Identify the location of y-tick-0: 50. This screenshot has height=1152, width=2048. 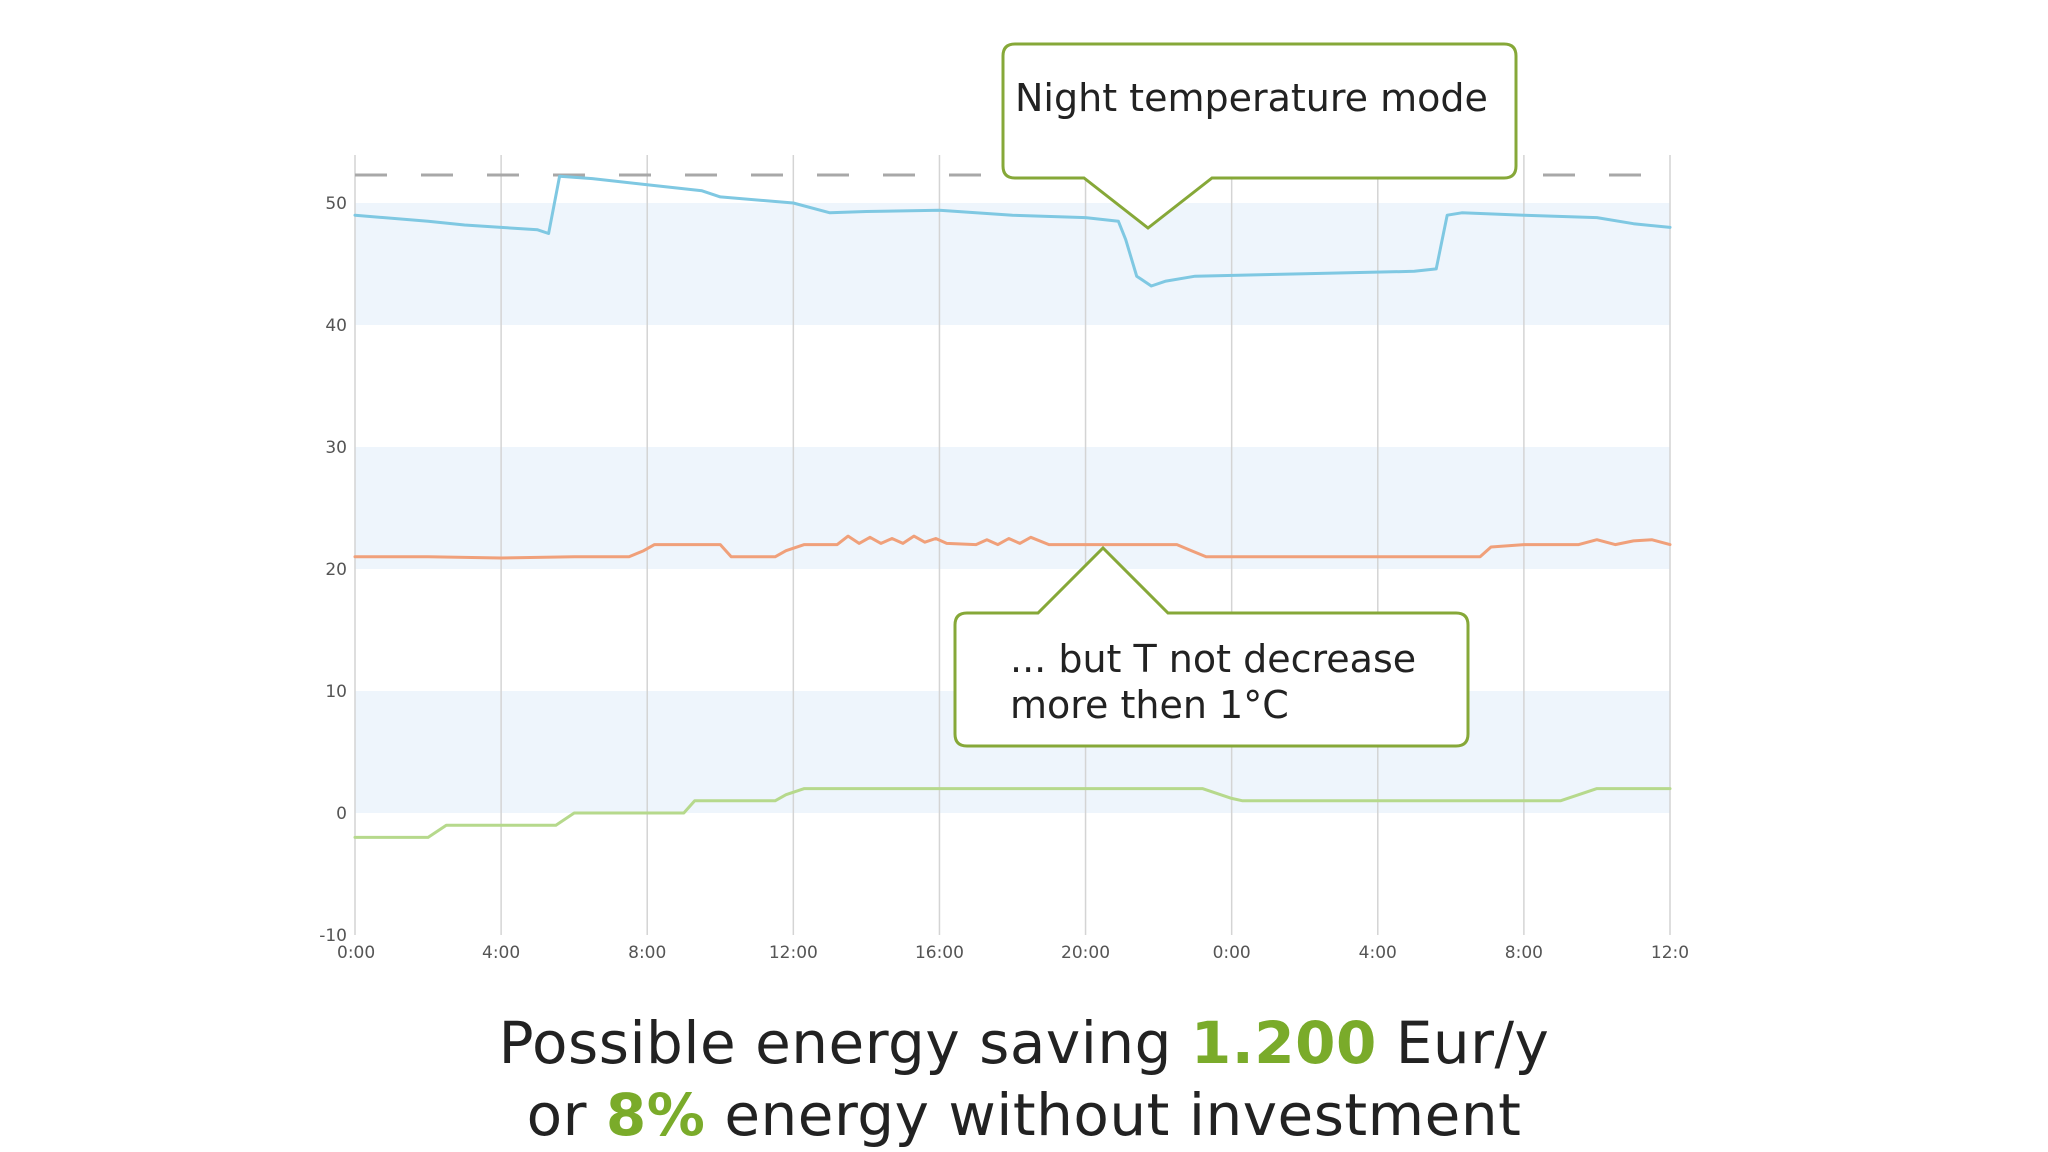
(336, 204).